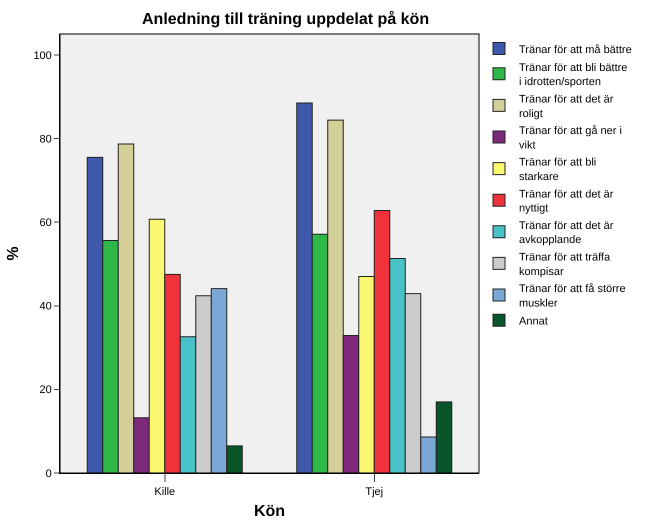 The image size is (649, 520). Describe the element at coordinates (165, 492) in the screenshot. I see `x-tick-label: Kille` at that location.